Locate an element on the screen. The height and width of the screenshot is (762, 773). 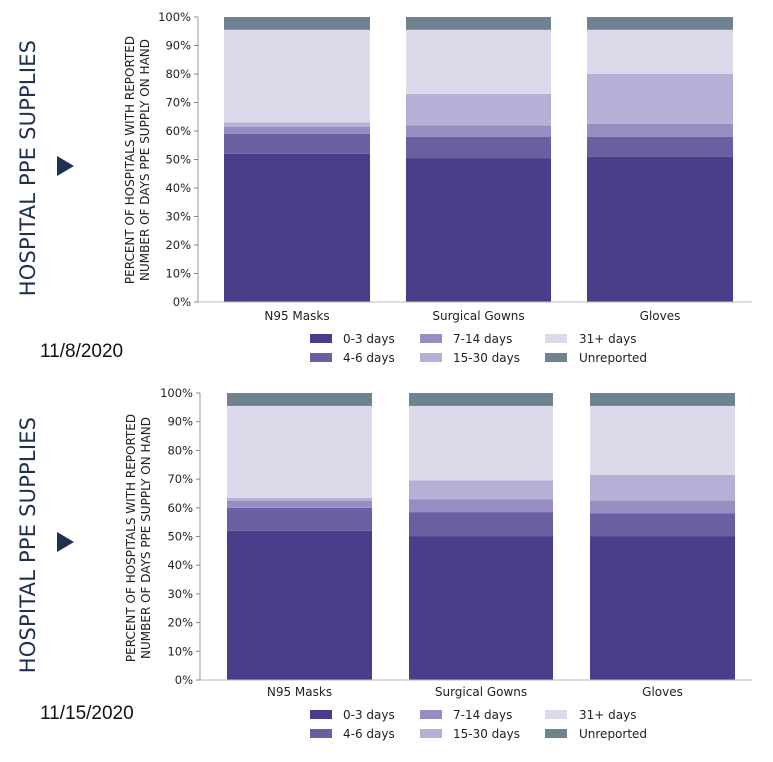
date-label: 11/8/2020 is located at coordinates (82, 351).